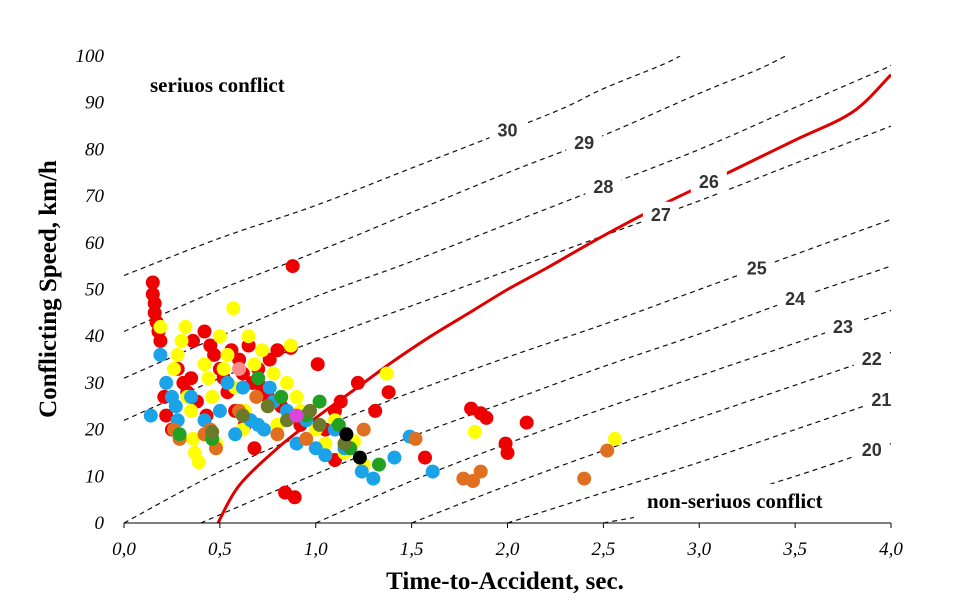  Describe the element at coordinates (759, 501) in the screenshot. I see `non-serious-region-label: non-seriuos conflict` at that location.